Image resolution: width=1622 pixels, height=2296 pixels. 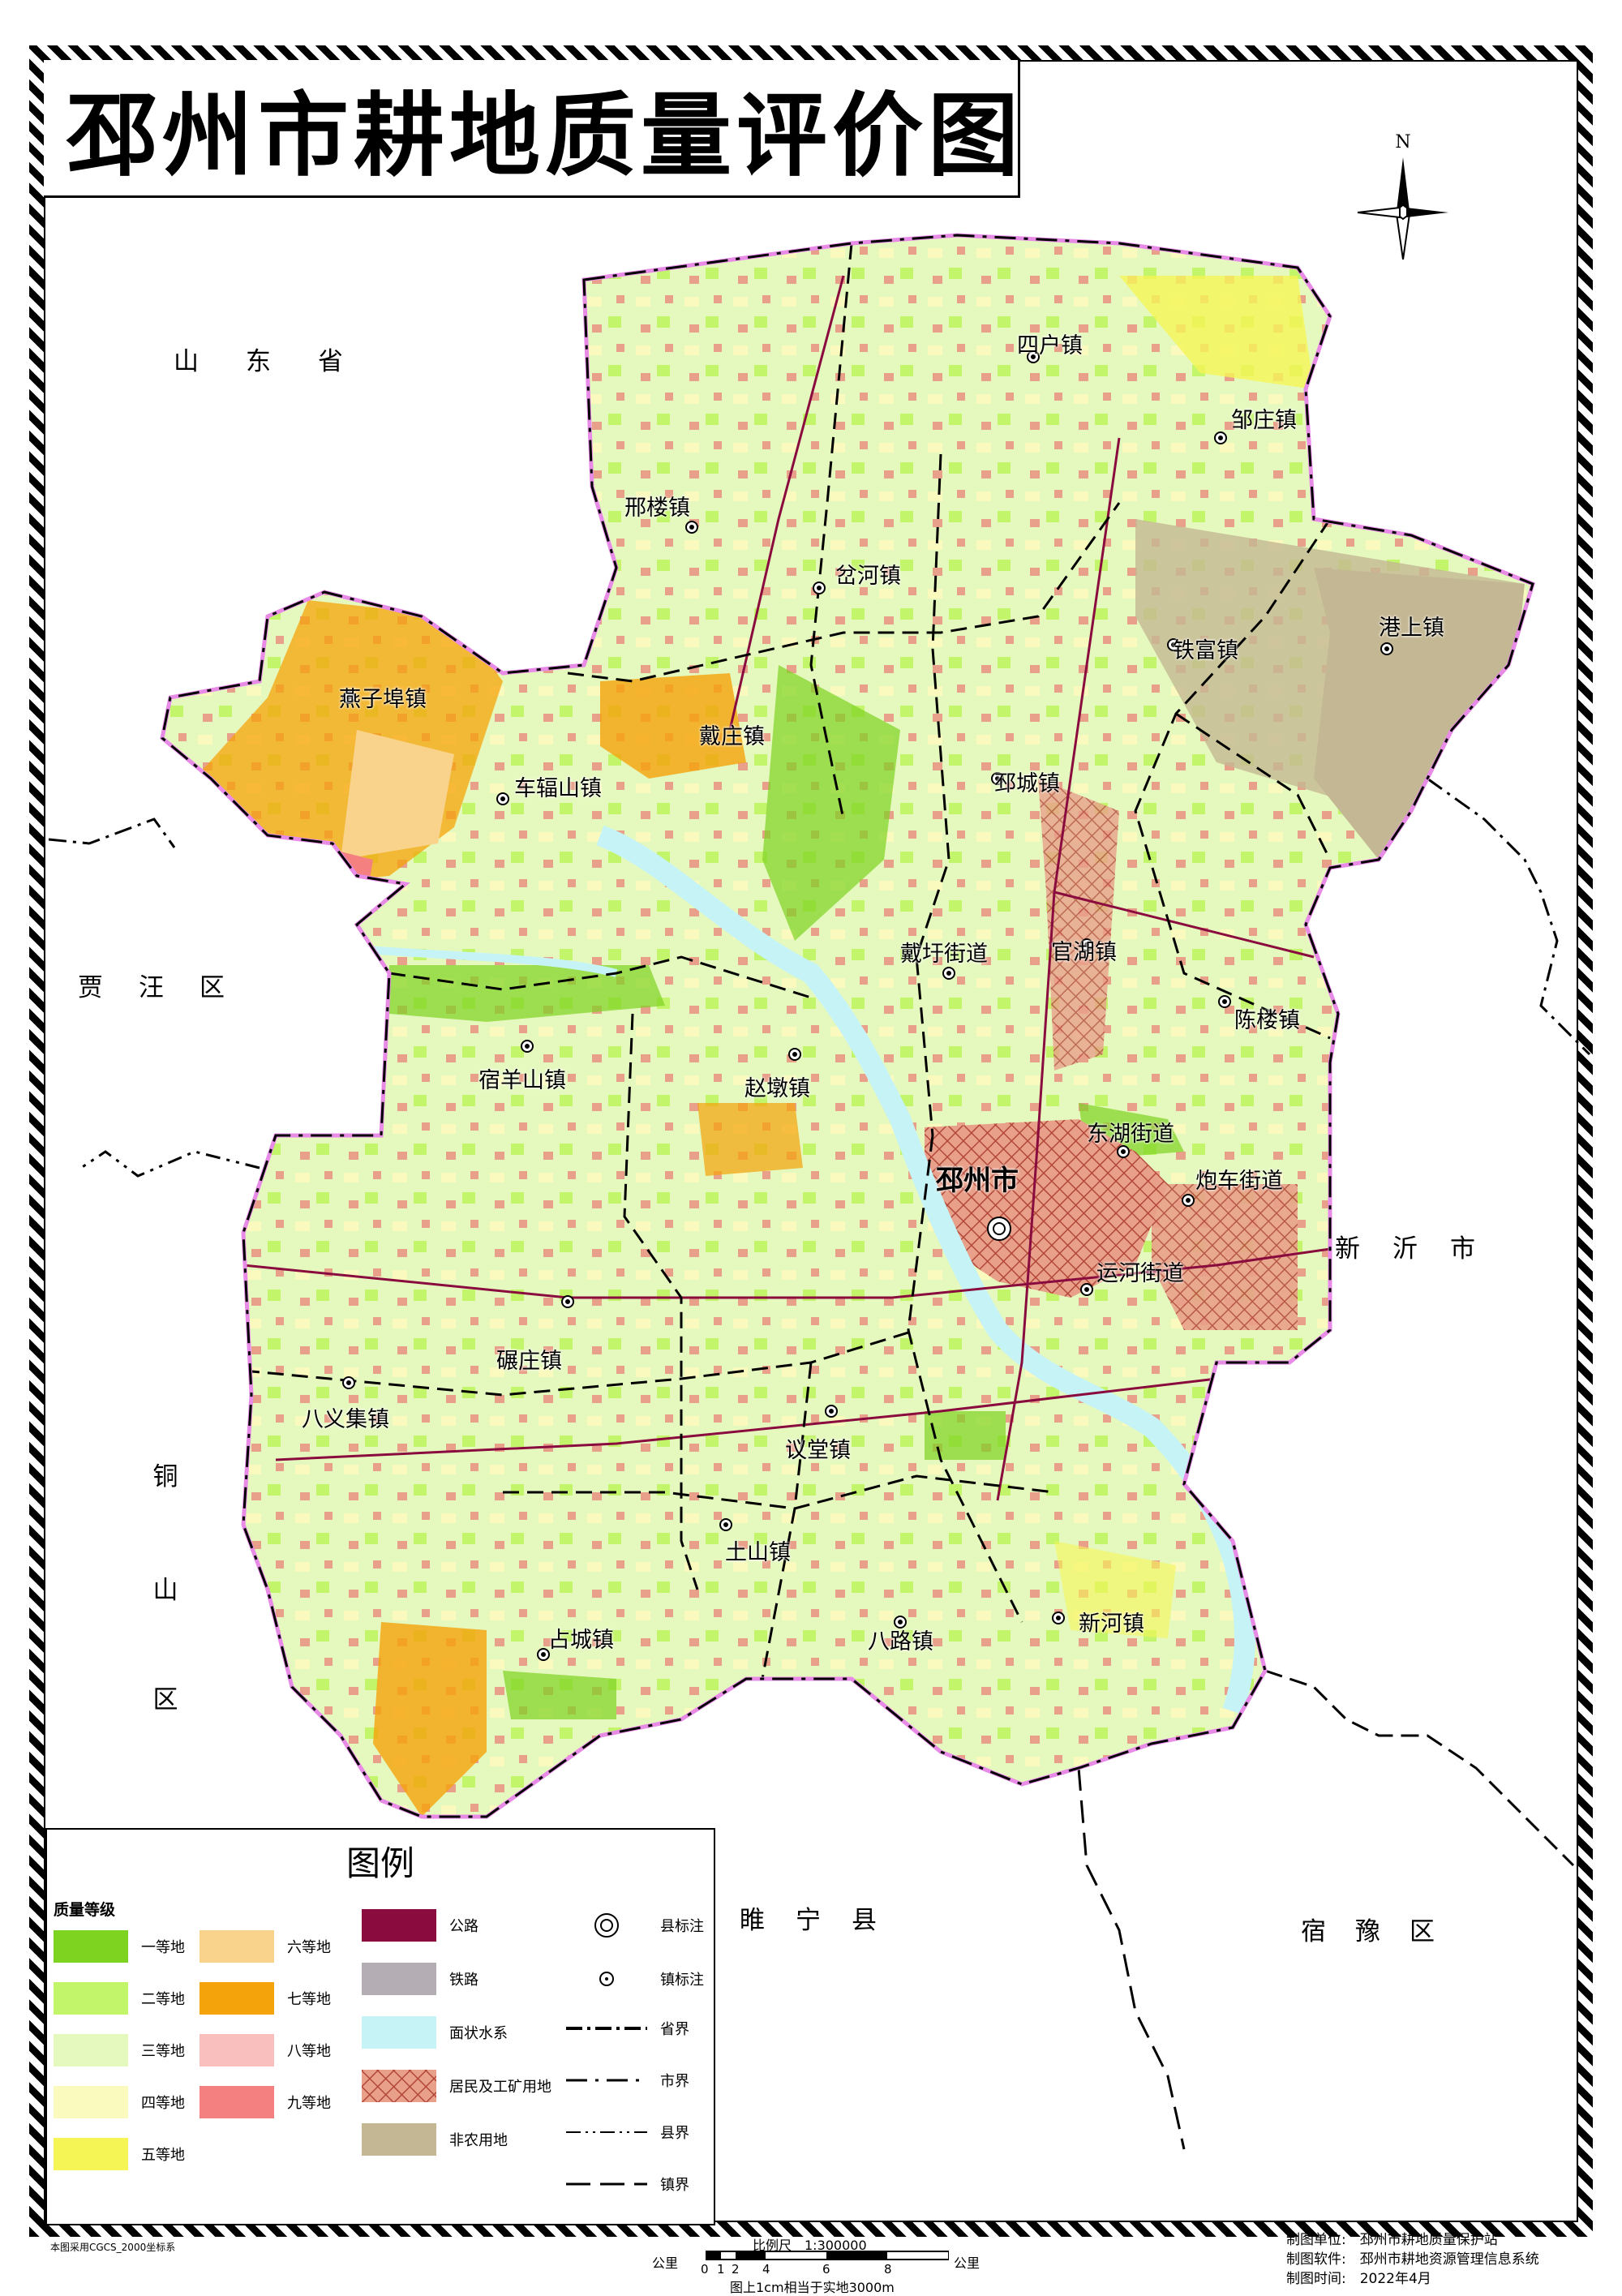 What do you see at coordinates (1403, 196) in the screenshot?
I see `north-arrow-icon: N` at bounding box center [1403, 196].